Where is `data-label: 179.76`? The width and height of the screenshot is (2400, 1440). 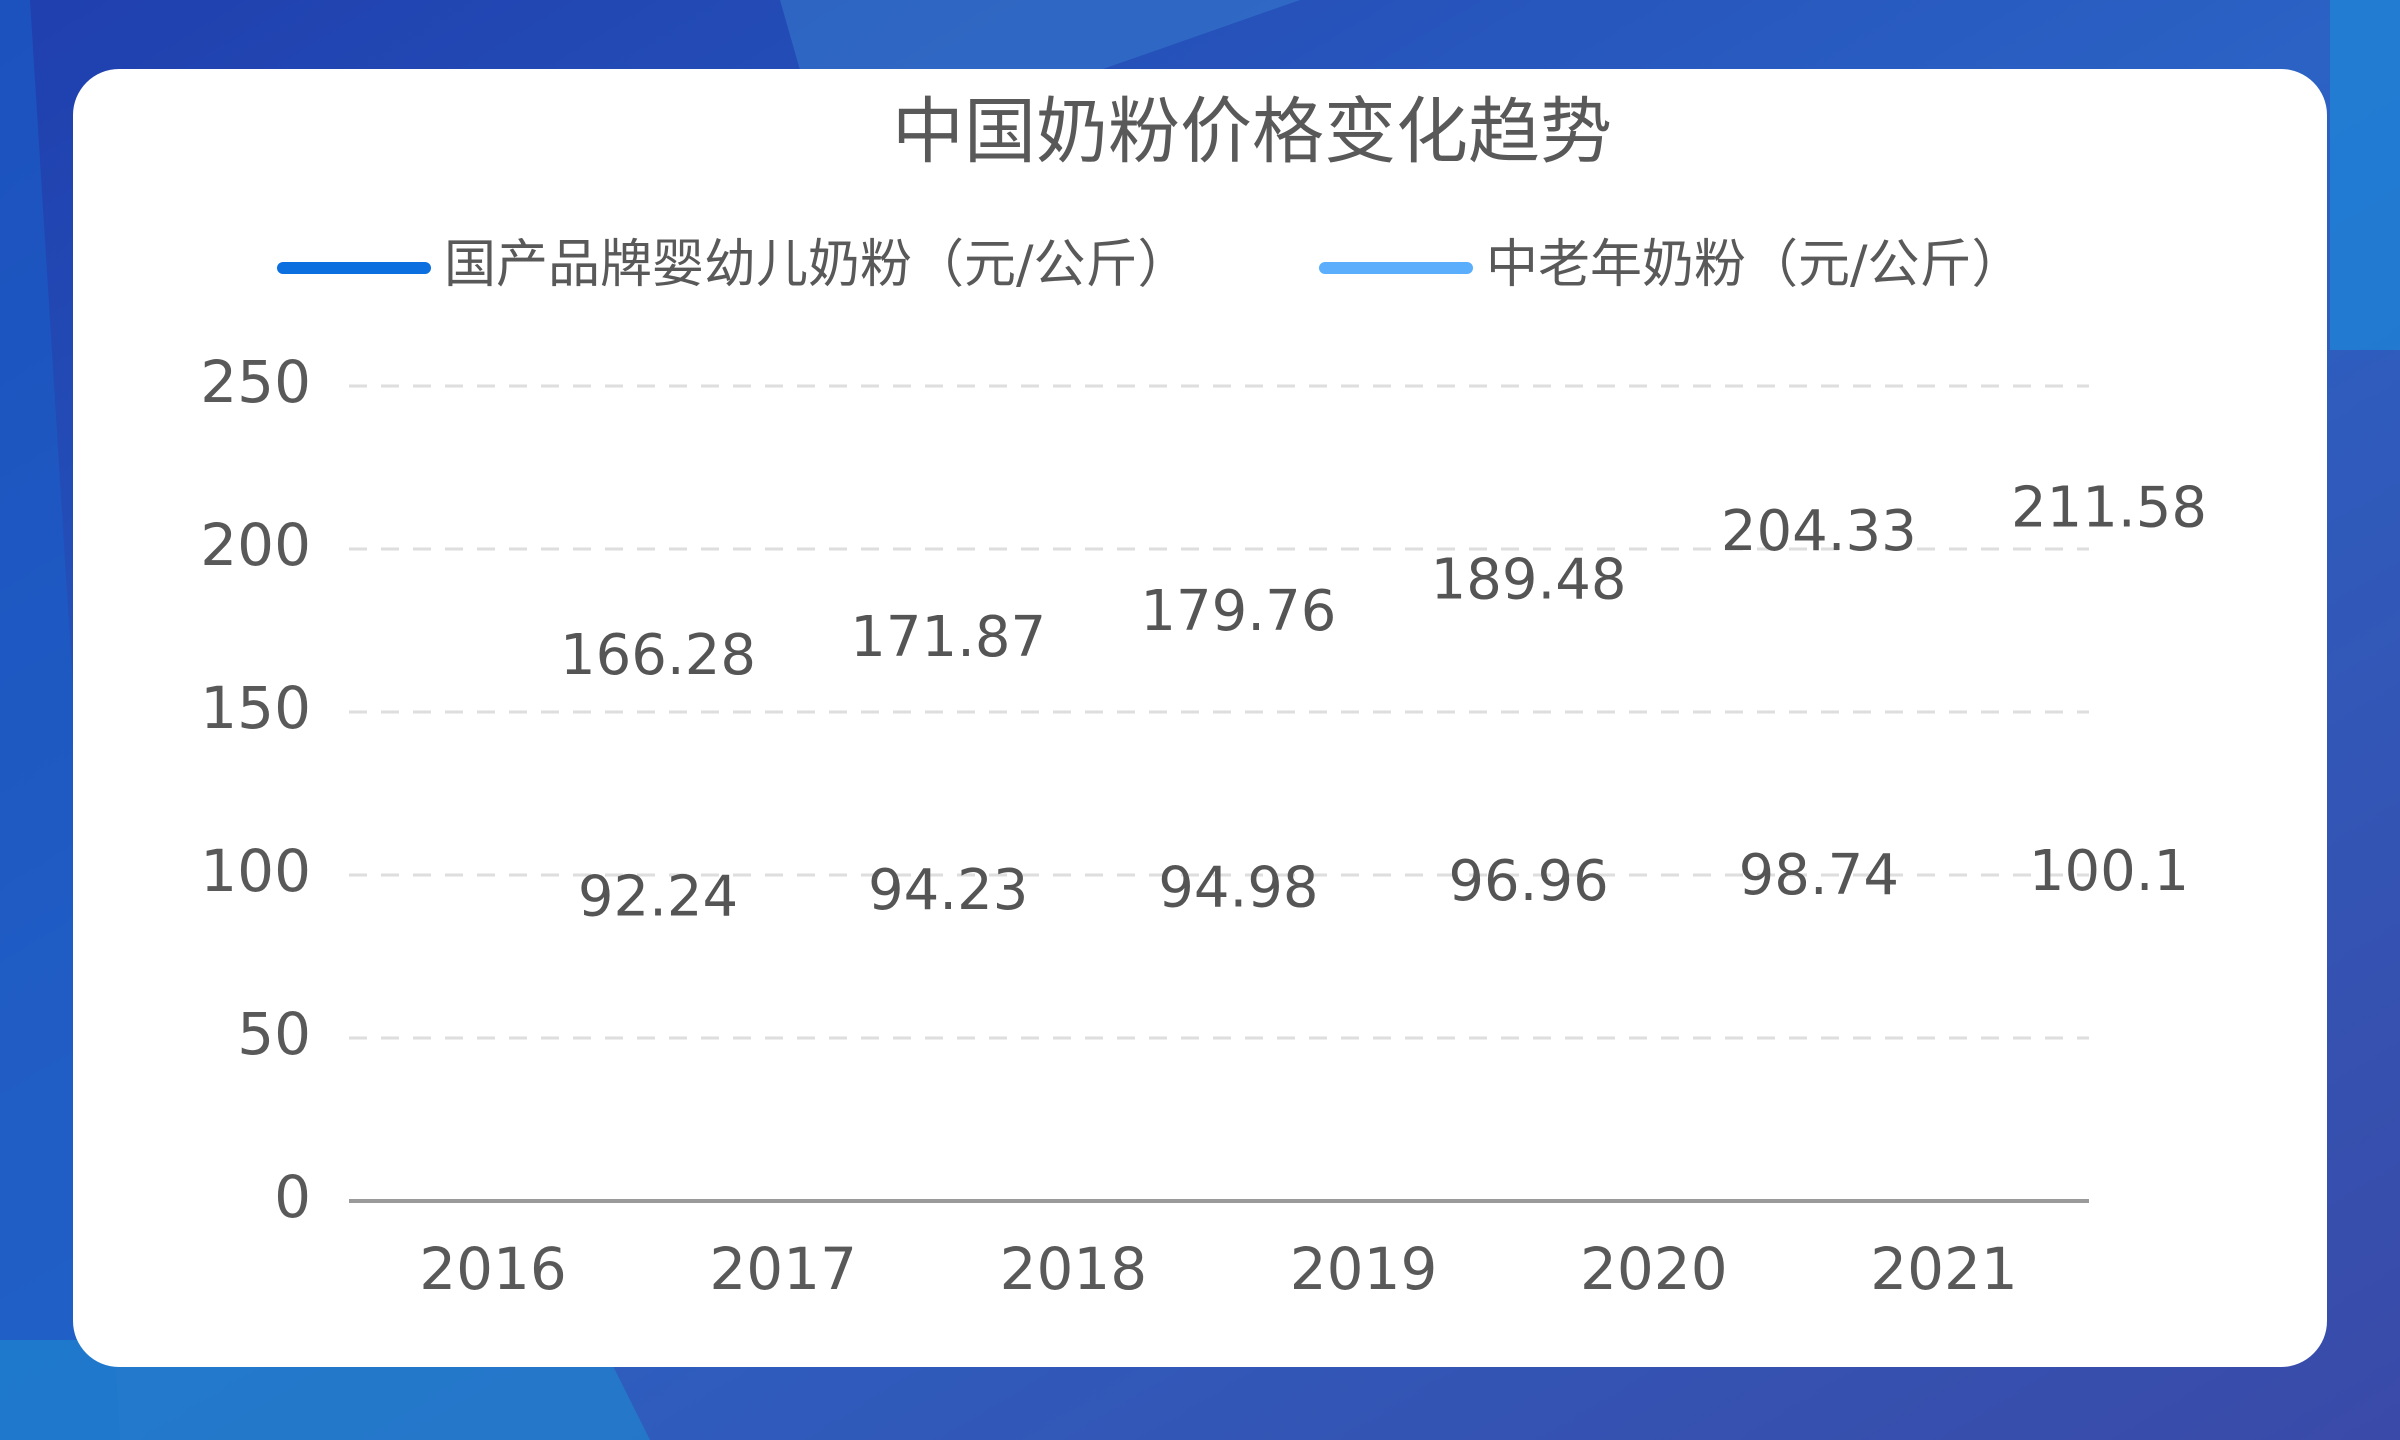 data-label: 179.76 is located at coordinates (1238, 611).